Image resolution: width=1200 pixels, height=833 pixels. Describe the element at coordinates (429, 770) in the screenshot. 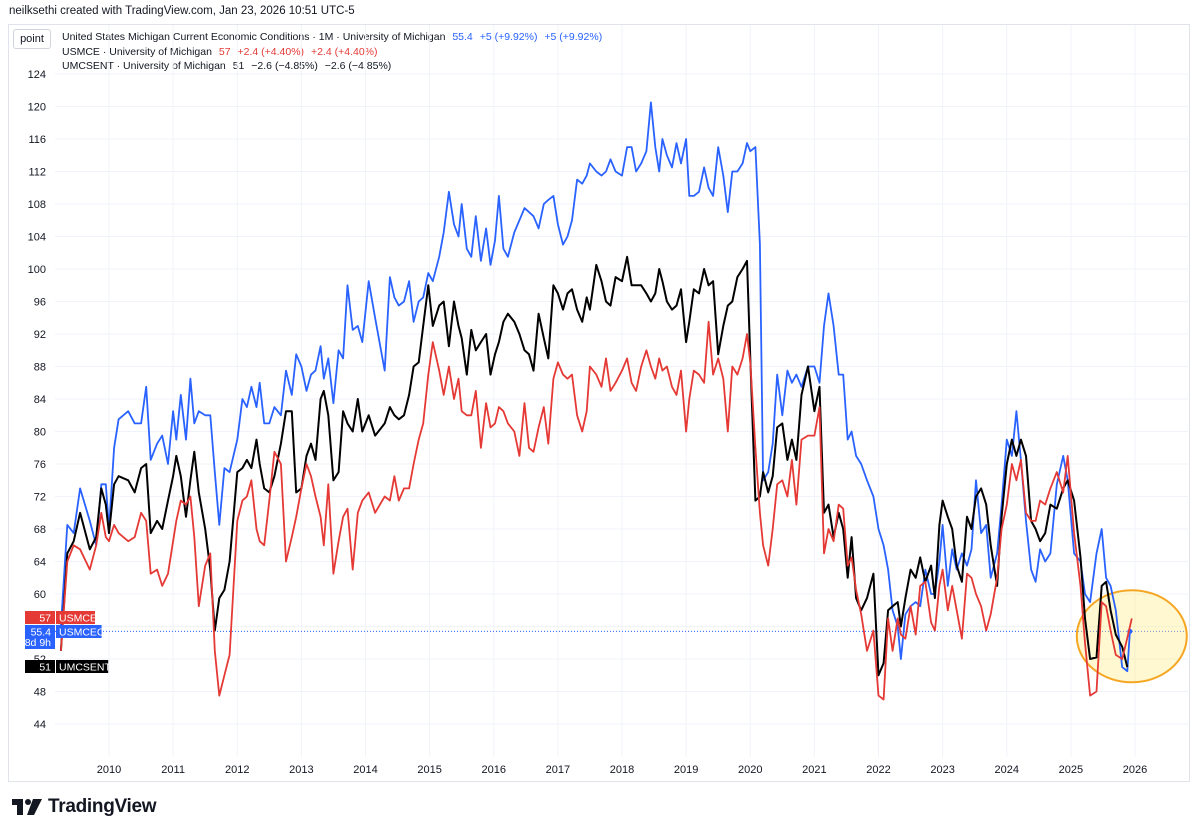

I see `x-tick-label: 2015` at that location.